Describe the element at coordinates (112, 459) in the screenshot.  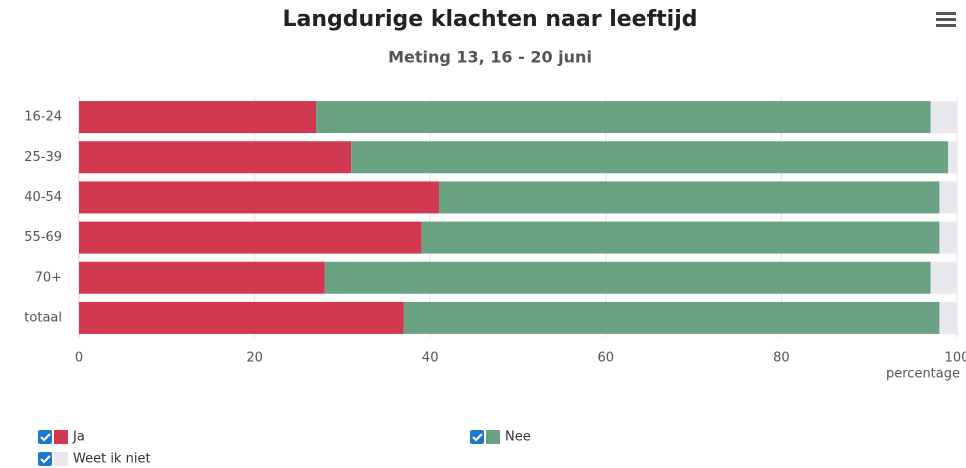
I see `legend-label: Weet ik niet` at that location.